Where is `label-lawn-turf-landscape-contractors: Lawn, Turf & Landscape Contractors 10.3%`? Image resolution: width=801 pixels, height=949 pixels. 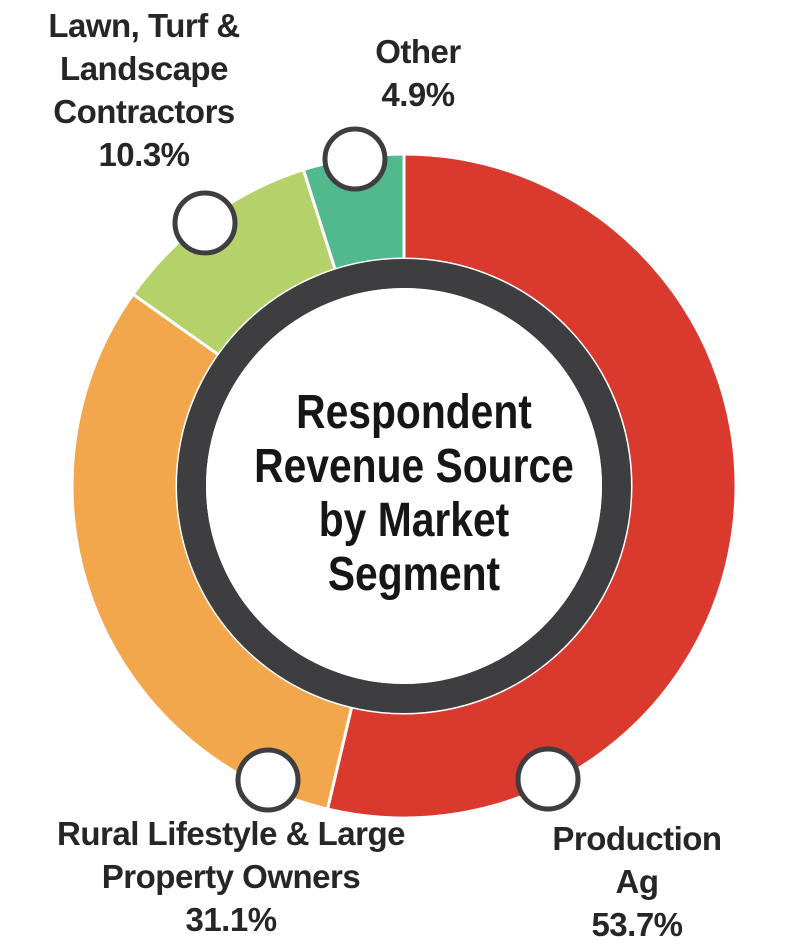 label-lawn-turf-landscape-contractors: Lawn, Turf & Landscape Contractors 10.3% is located at coordinates (144, 90).